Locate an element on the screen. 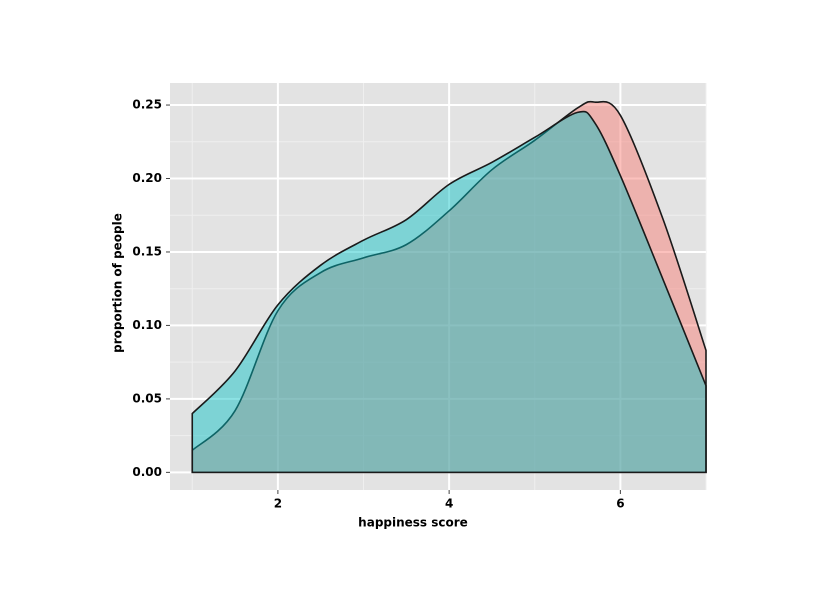 Image resolution: width=814 pixels, height=612 pixels. y-tick-label: 0.05 is located at coordinates (147, 398).